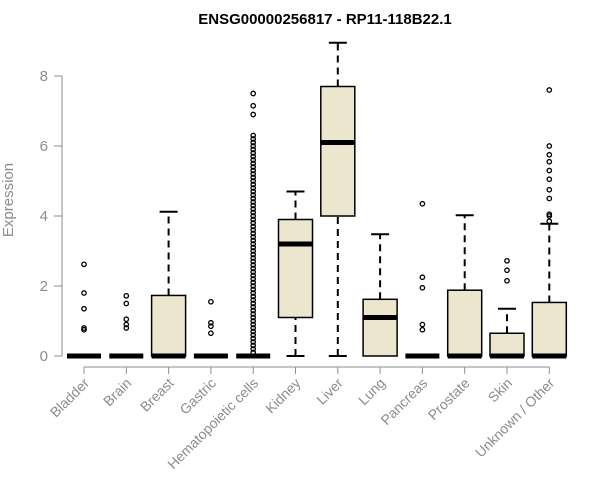  Describe the element at coordinates (44, 216) in the screenshot. I see `y-tick-label: 4` at that location.